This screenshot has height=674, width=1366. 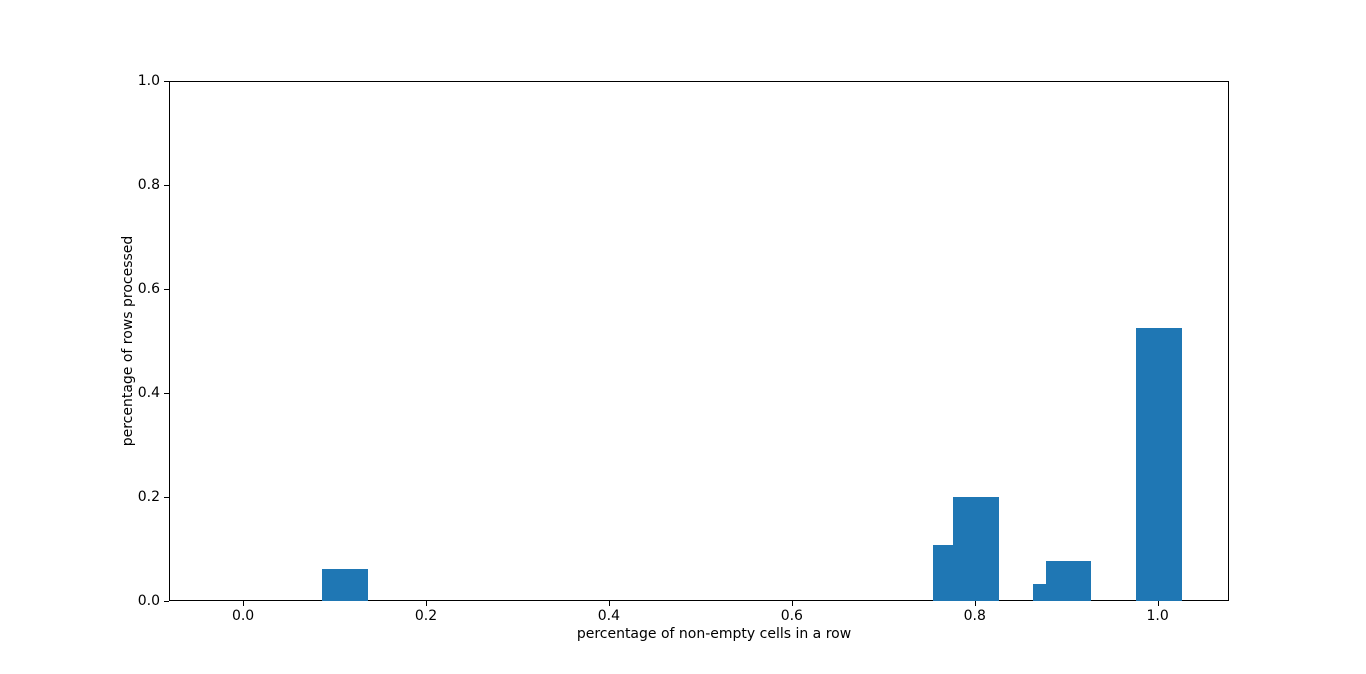 I want to click on y-tick-label: 0.2, so click(x=148, y=497).